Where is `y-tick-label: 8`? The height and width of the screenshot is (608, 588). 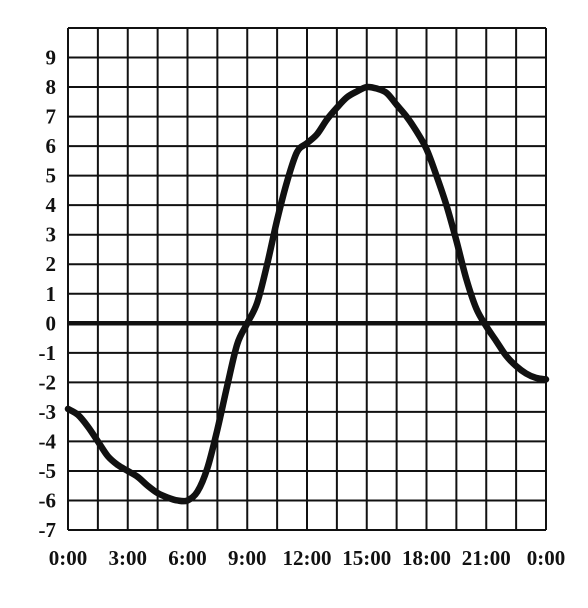
y-tick-label: 8 is located at coordinates (51, 87).